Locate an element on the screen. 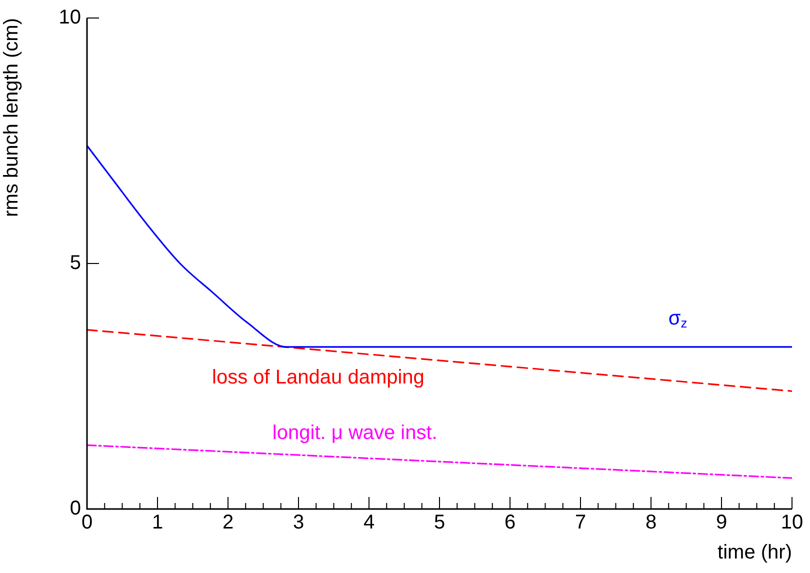  y-tick-label: 0 is located at coordinates (75, 509).